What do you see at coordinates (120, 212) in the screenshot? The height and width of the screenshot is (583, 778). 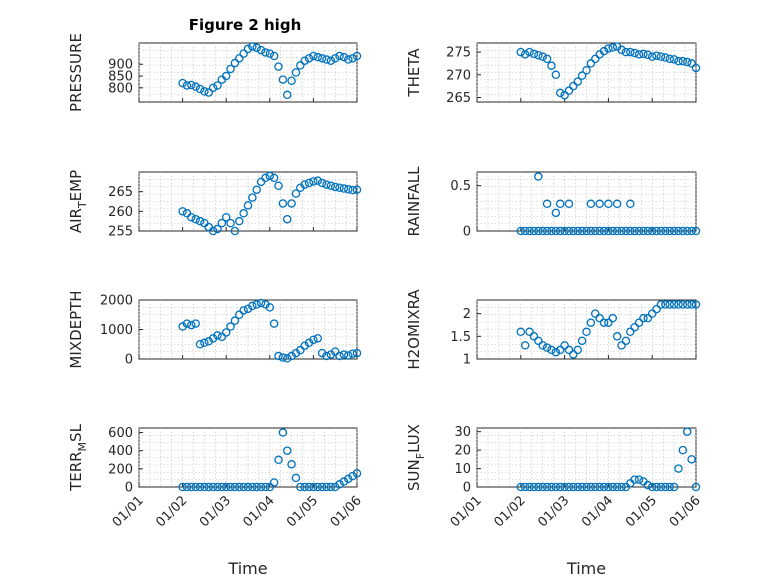 I see `y-tick-label: 260` at bounding box center [120, 212].